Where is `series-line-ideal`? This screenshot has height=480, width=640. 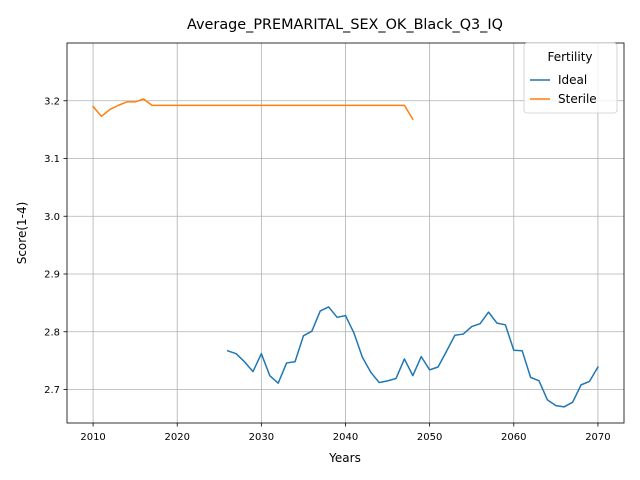 series-line-ideal is located at coordinates (412, 357).